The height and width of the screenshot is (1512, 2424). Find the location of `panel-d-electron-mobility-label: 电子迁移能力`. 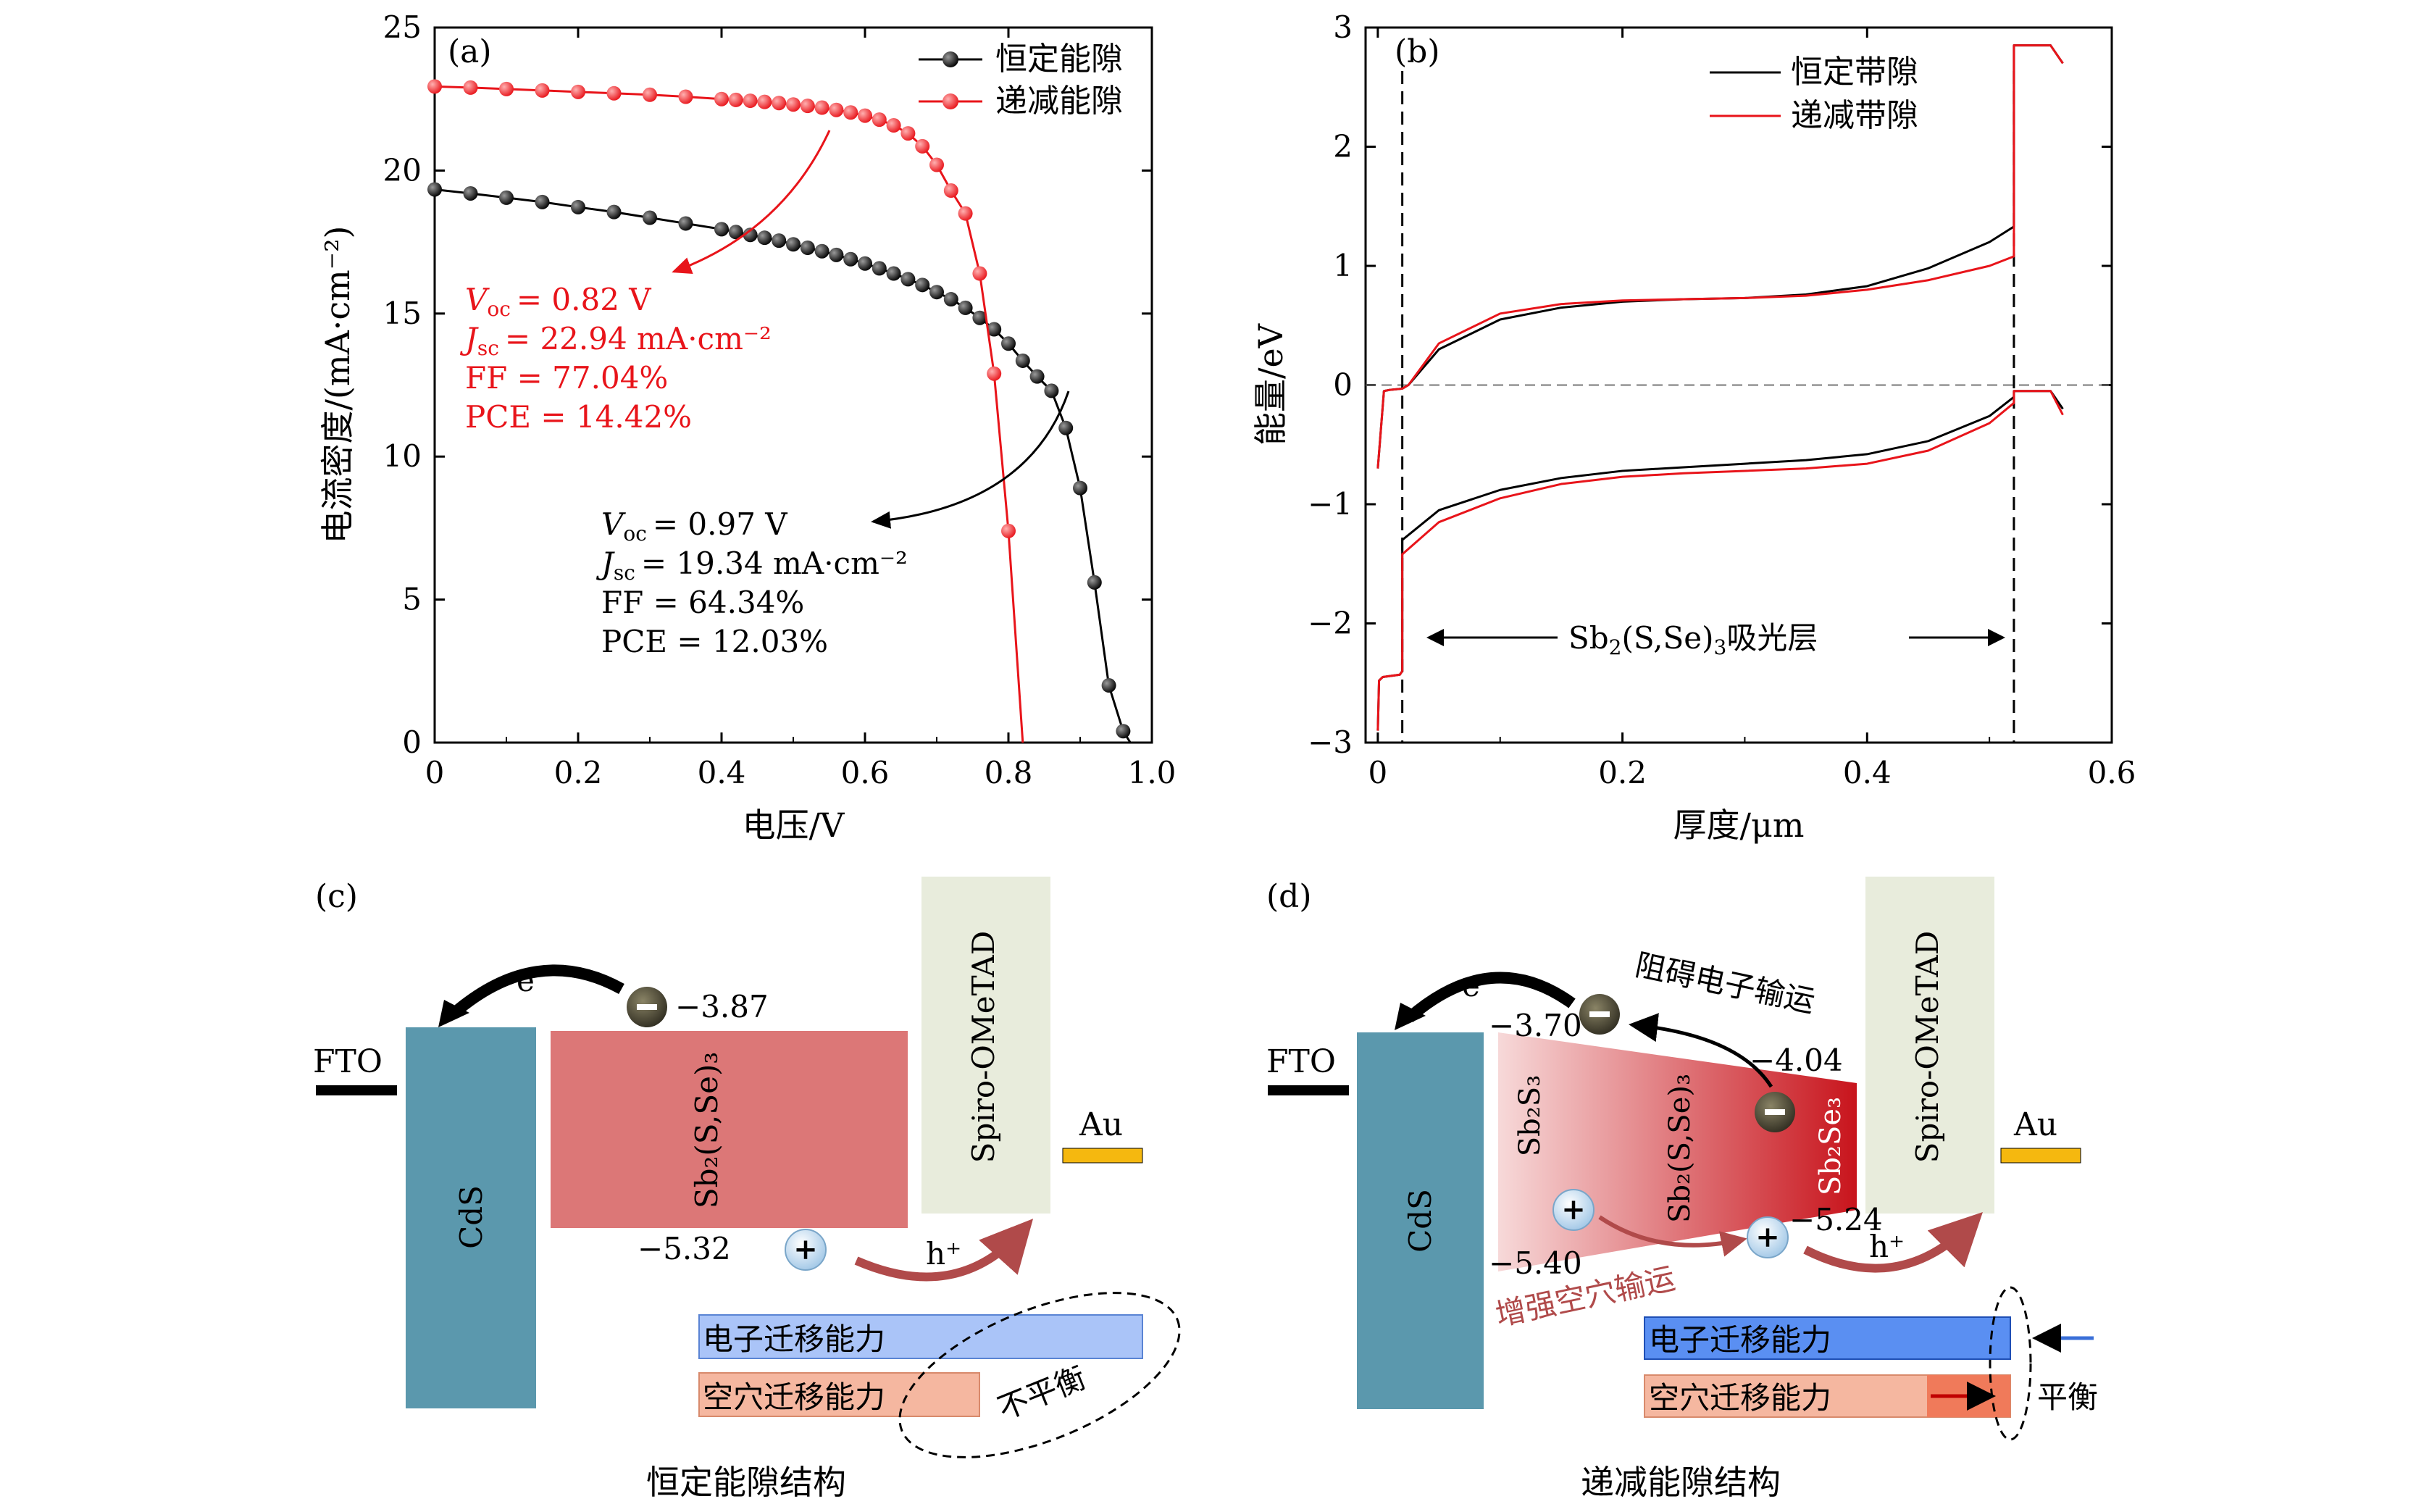

panel-d-electron-mobility-label: 电子迁移能力 is located at coordinates (1740, 1340).